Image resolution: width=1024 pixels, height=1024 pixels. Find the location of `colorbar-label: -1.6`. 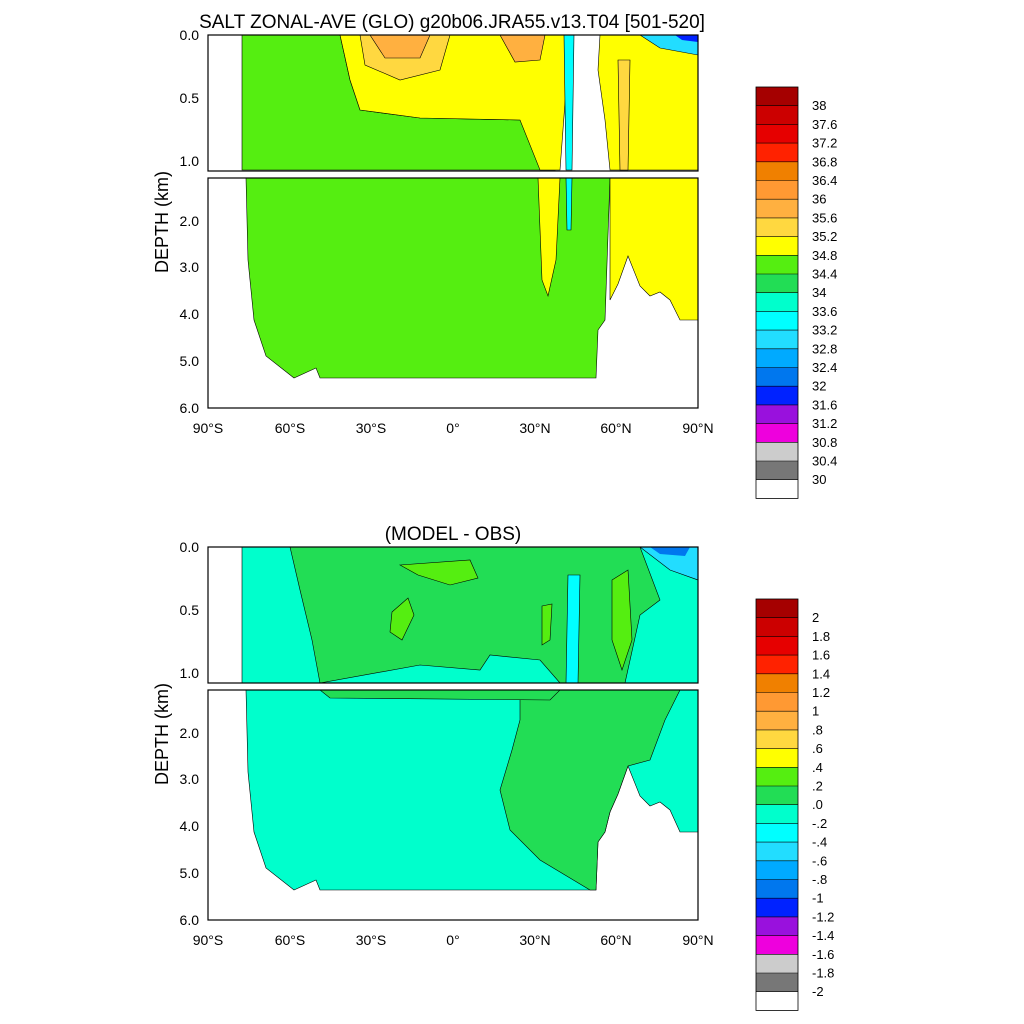

colorbar-label: -1.6 is located at coordinates (823, 954).